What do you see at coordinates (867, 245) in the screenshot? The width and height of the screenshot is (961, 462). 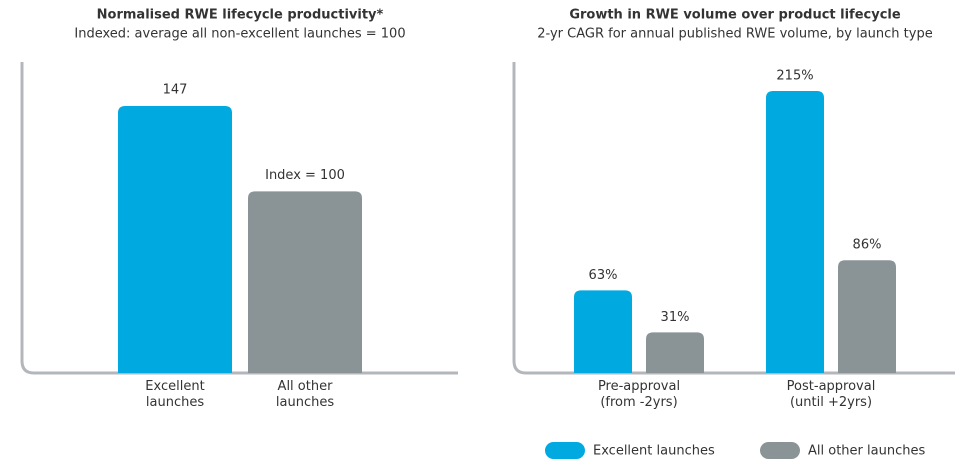 I see `value-label: 86%` at bounding box center [867, 245].